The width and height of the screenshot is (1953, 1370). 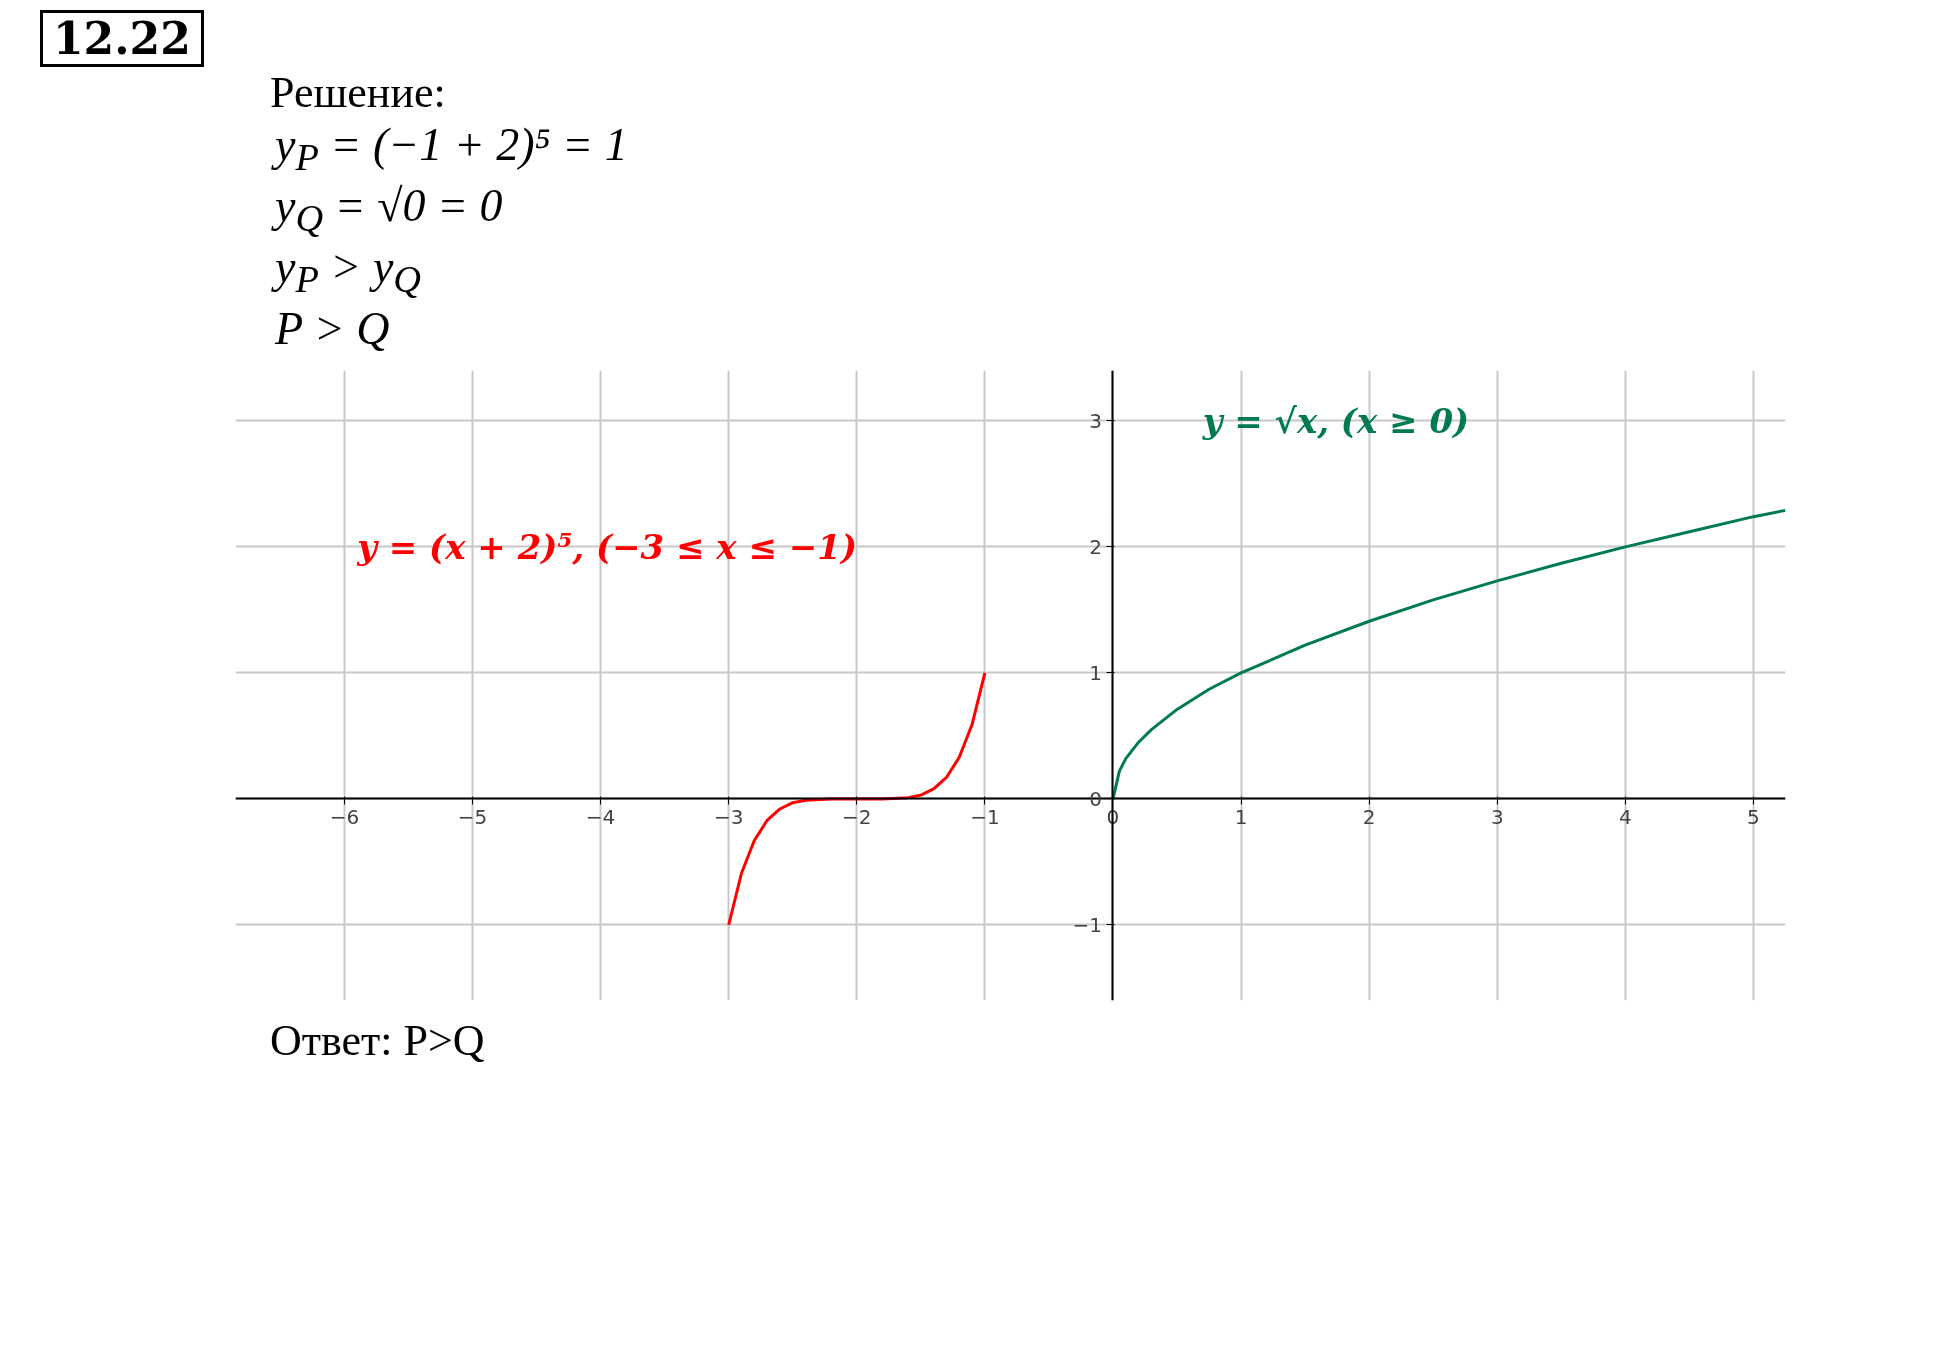 What do you see at coordinates (600, 816) in the screenshot?
I see `x-tick-label: −4` at bounding box center [600, 816].